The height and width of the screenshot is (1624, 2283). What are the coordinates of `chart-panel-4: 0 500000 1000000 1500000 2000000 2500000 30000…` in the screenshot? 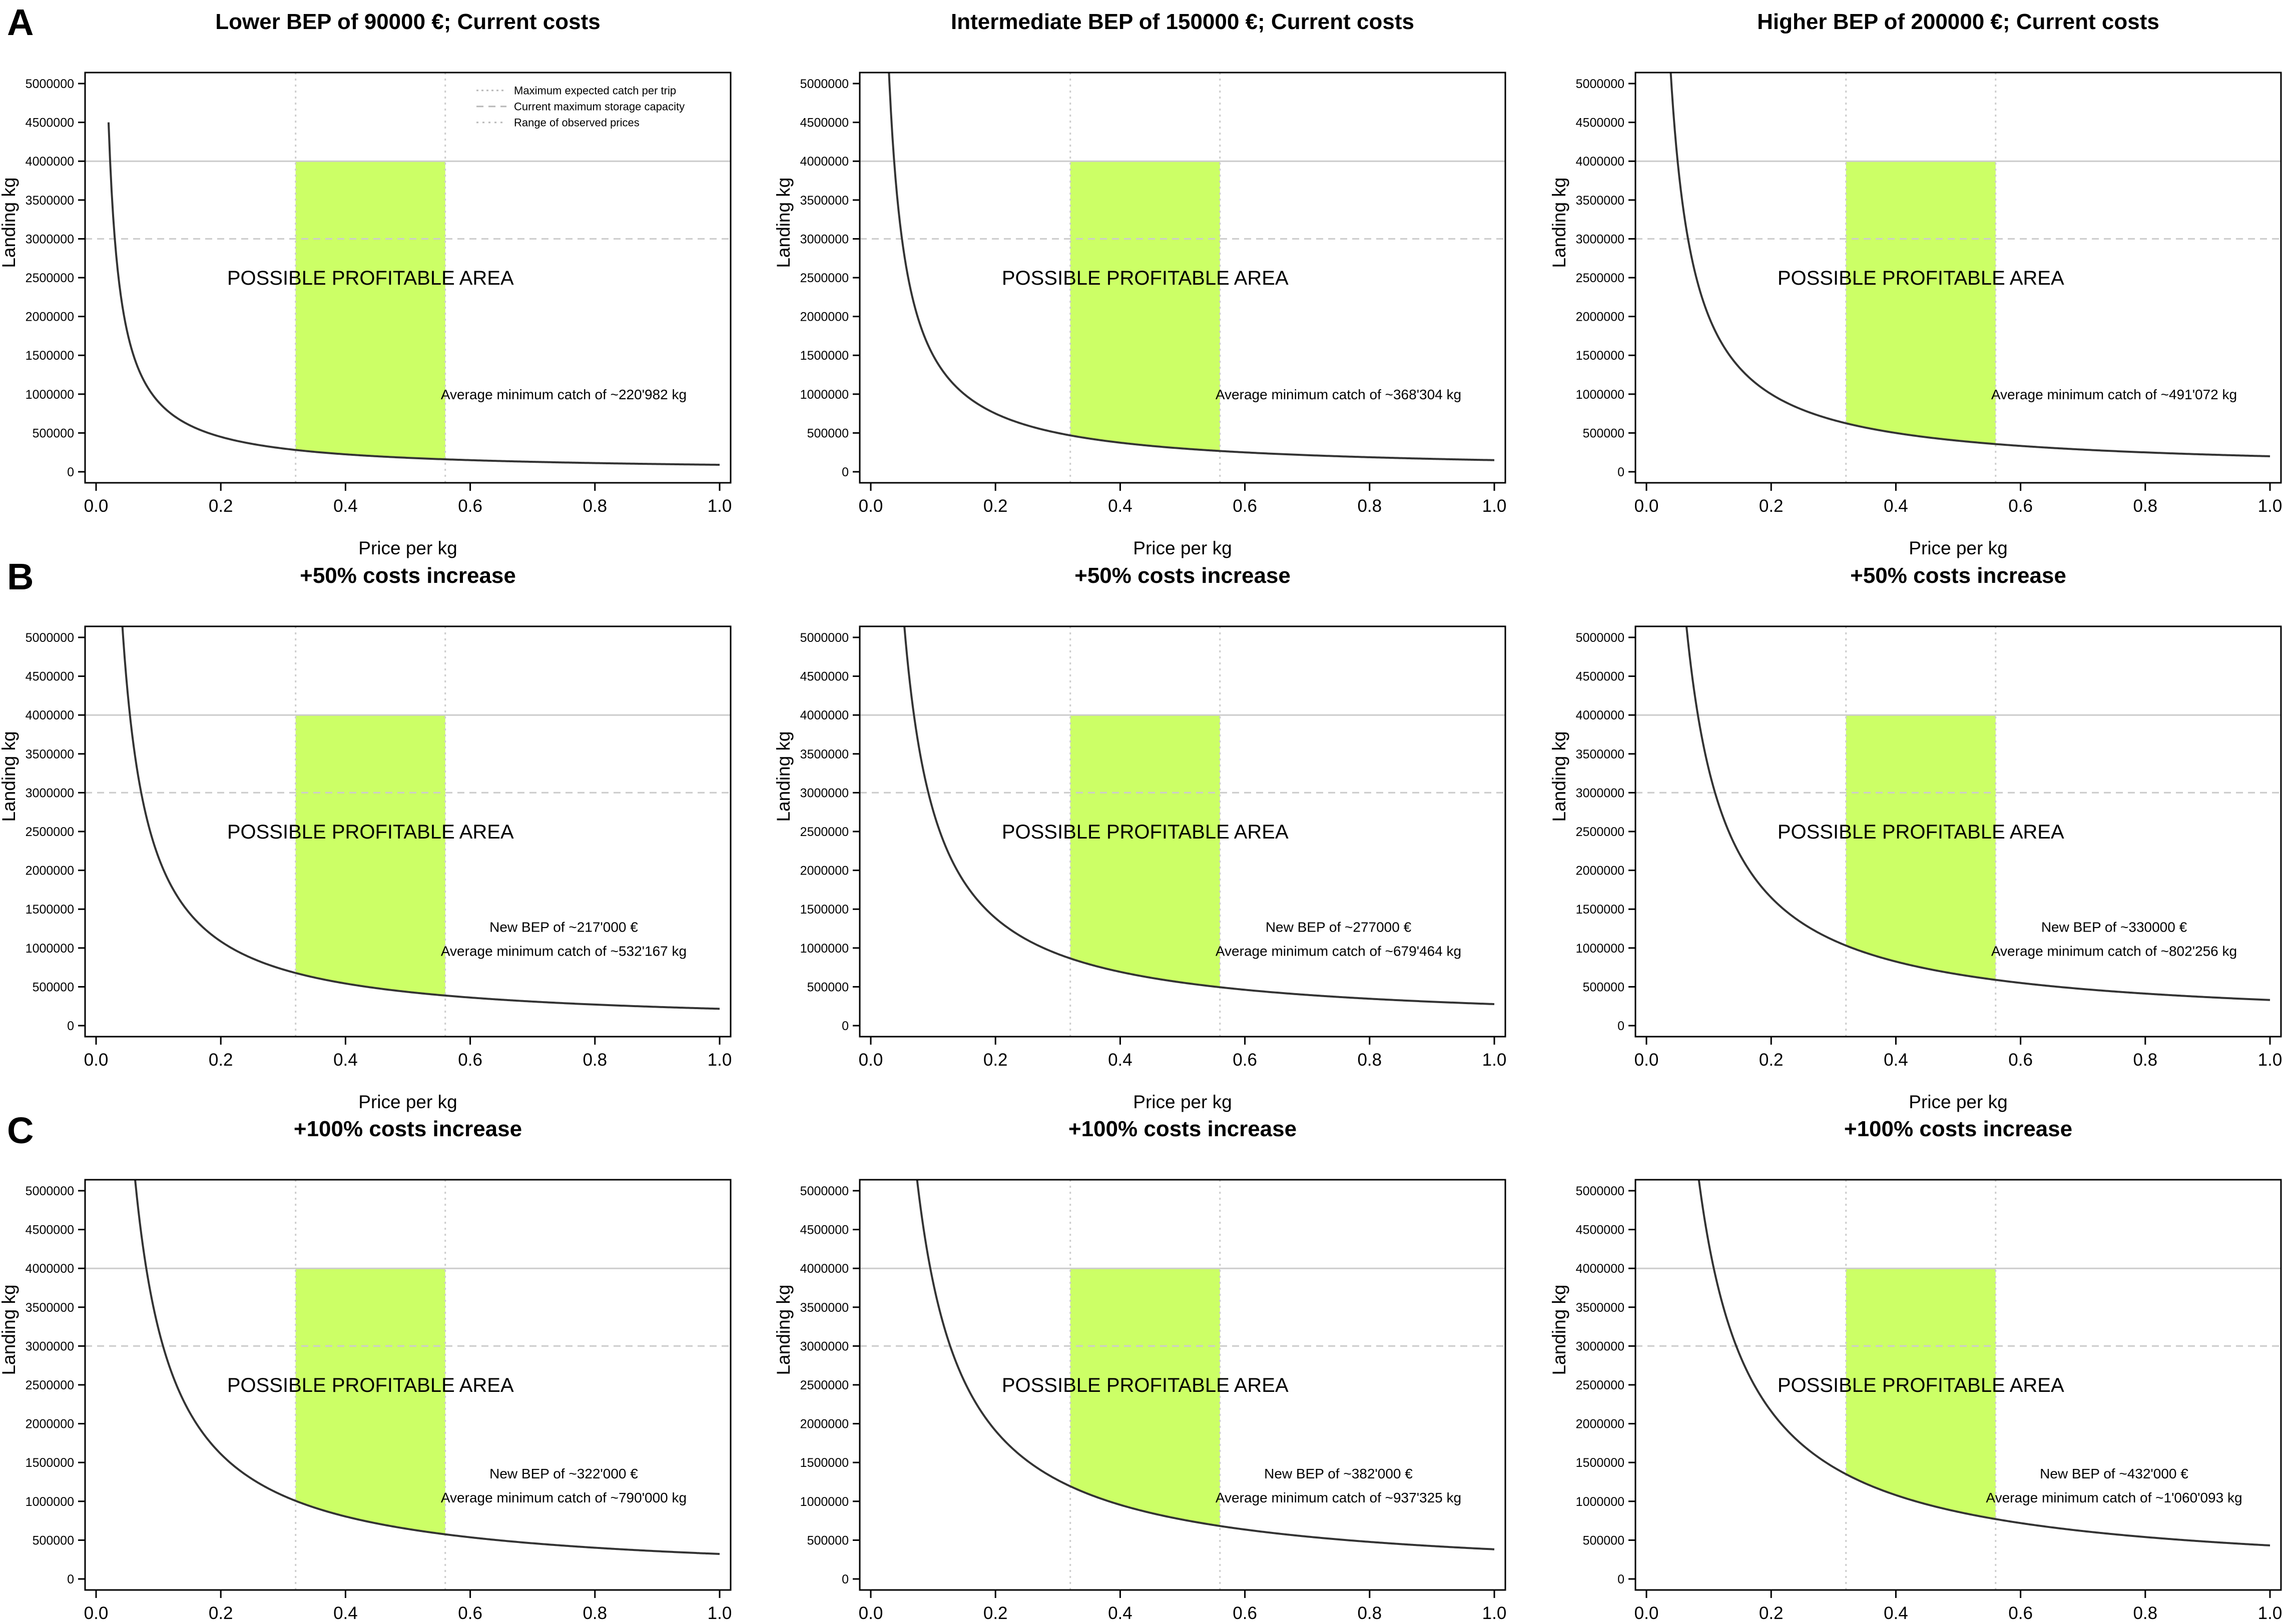 It's located at (366, 837).